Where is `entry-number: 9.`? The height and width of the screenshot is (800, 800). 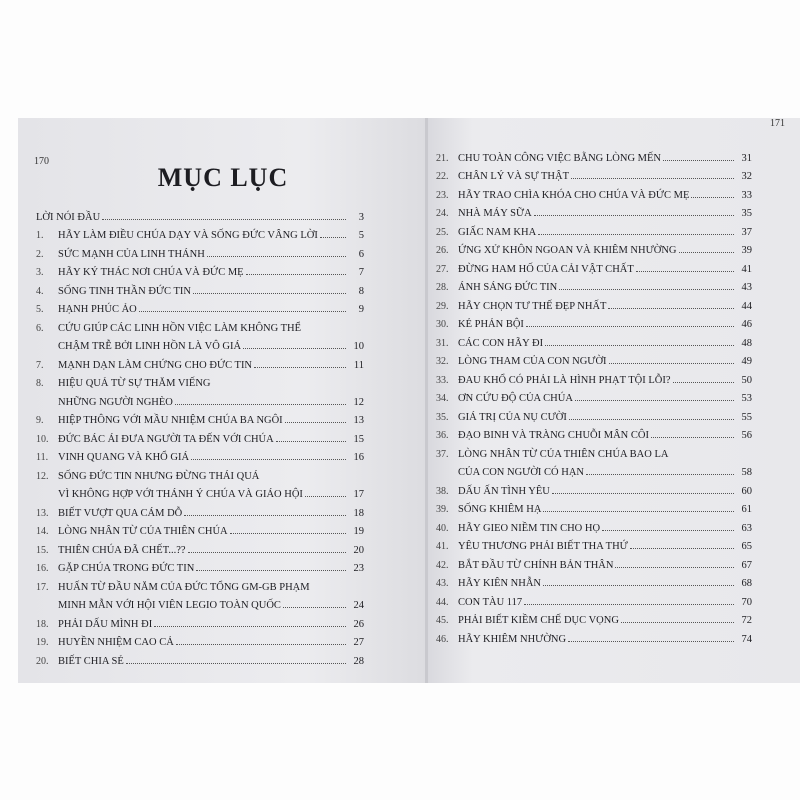 entry-number: 9. is located at coordinates (40, 420).